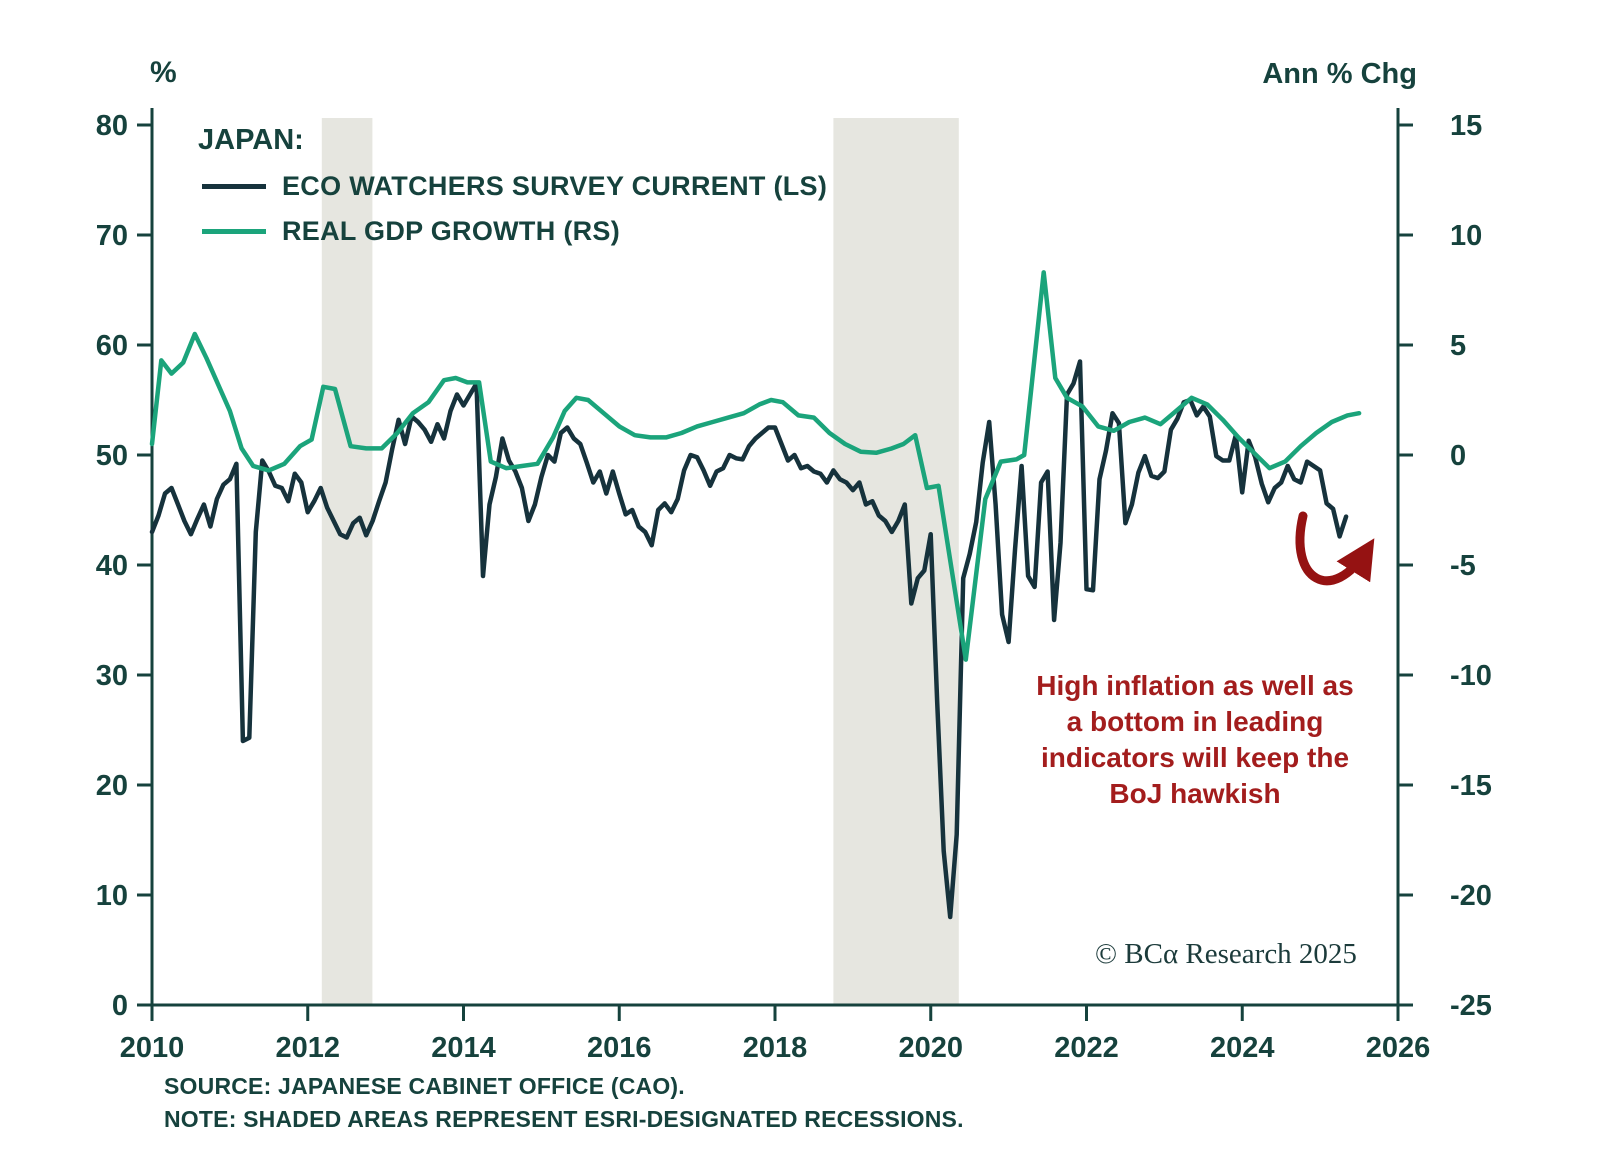  Describe the element at coordinates (1471, 786) in the screenshot. I see `right-axis-tick-label: -15` at that location.